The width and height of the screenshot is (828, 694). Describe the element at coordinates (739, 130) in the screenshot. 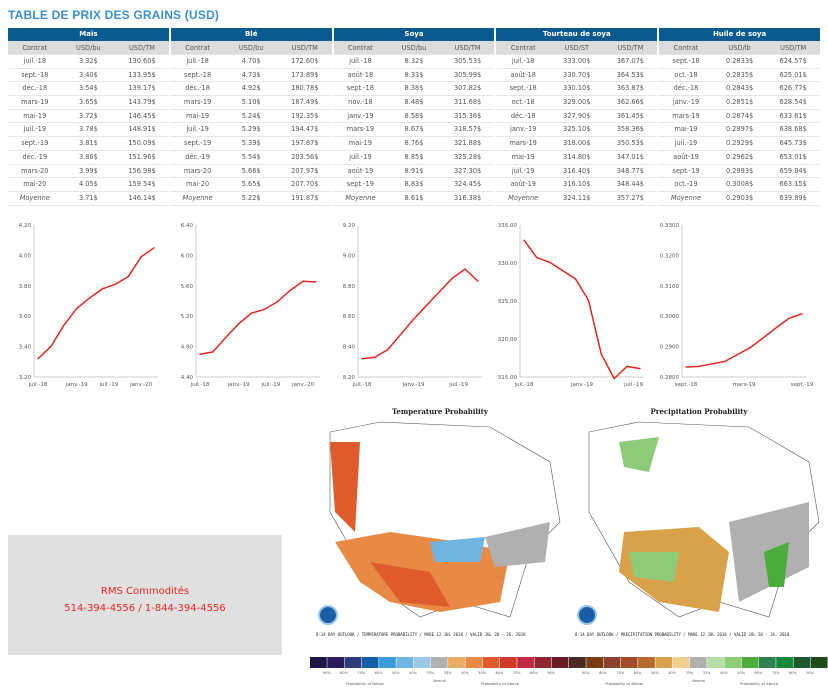

I see `table-row: mai-19 0.2897$ 638.68$` at that location.